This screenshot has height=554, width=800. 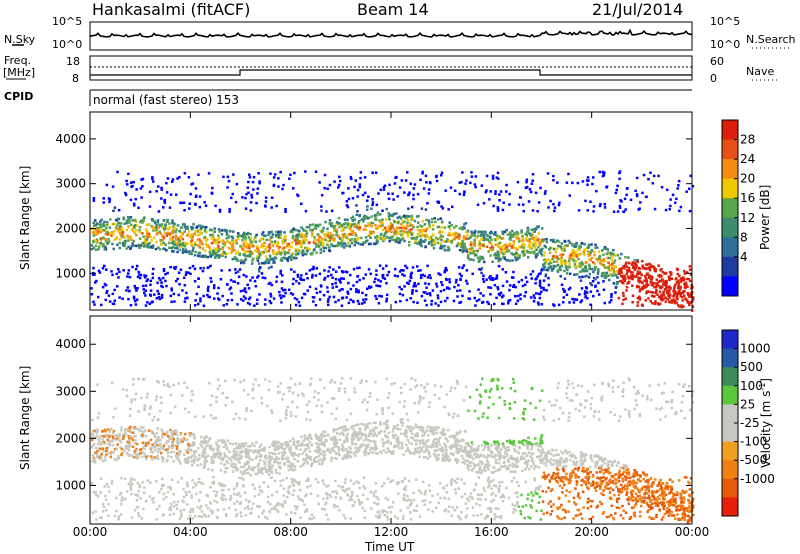 I want to click on velocity-colorbar-tick-label: 1000, so click(x=755, y=349).